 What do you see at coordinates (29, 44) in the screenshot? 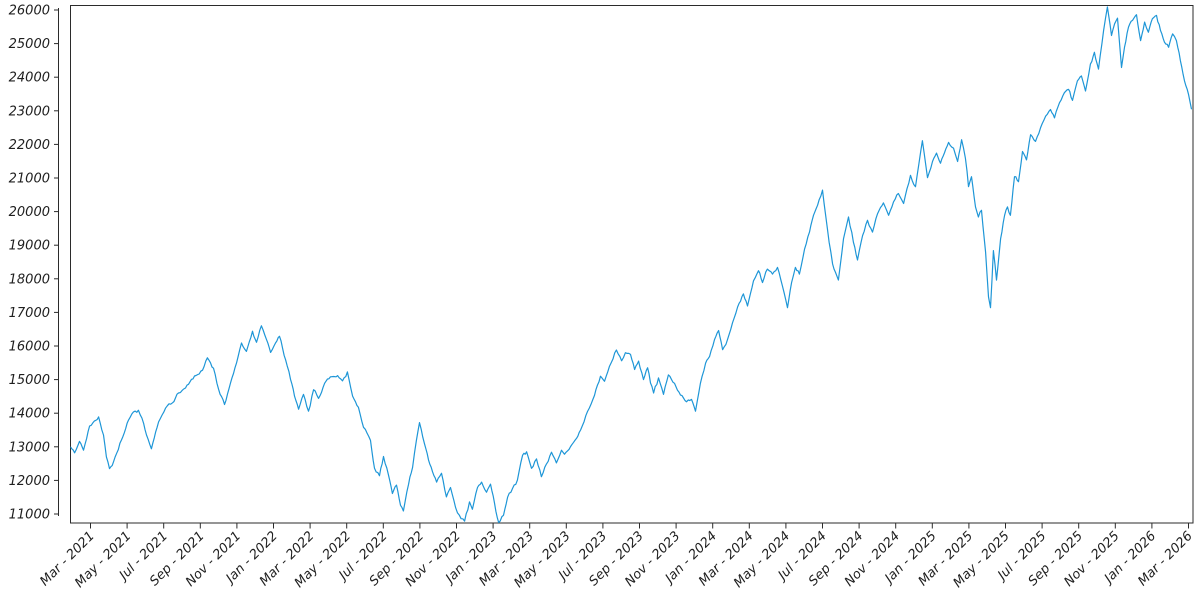
I see `y-tick-label: 25000` at bounding box center [29, 44].